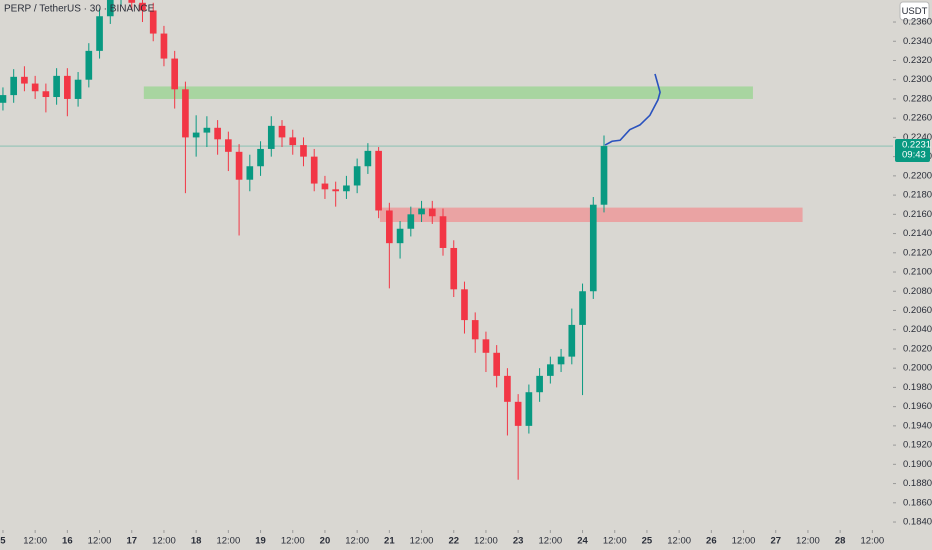  What do you see at coordinates (917, 214) in the screenshot?
I see `y-tick-label: 0.2160` at bounding box center [917, 214].